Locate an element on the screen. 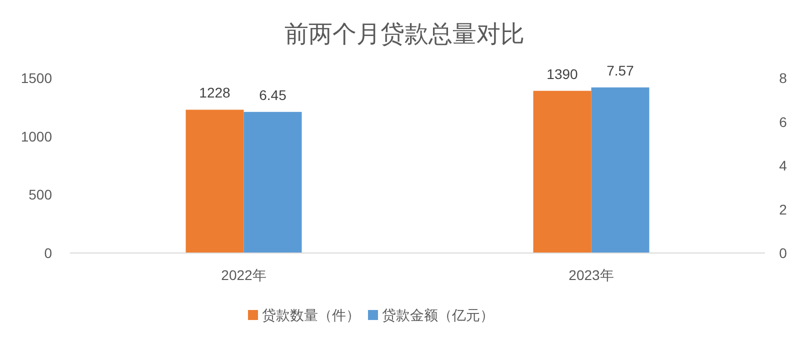 This screenshot has width=809, height=347. y2-tick-label: 4 is located at coordinates (783, 166).